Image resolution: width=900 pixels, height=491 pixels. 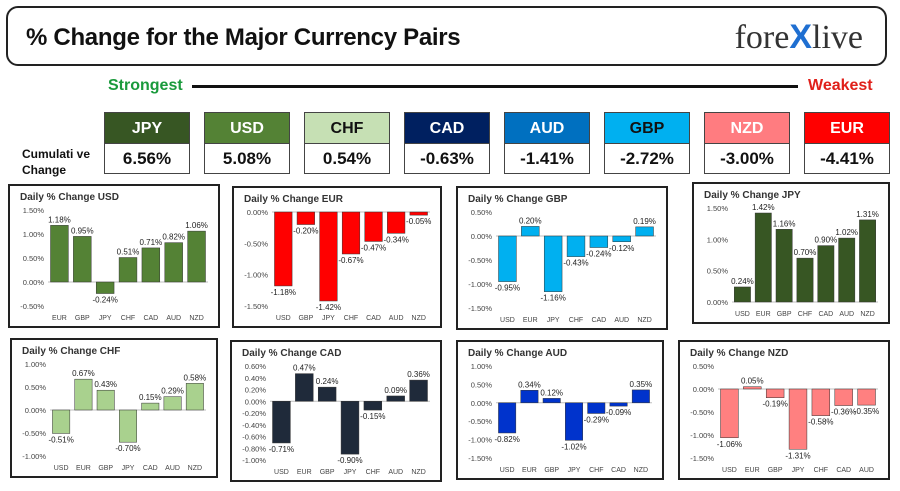 What do you see at coordinates (763, 207) in the screenshot?
I see `data-label: 1.42%` at bounding box center [763, 207].